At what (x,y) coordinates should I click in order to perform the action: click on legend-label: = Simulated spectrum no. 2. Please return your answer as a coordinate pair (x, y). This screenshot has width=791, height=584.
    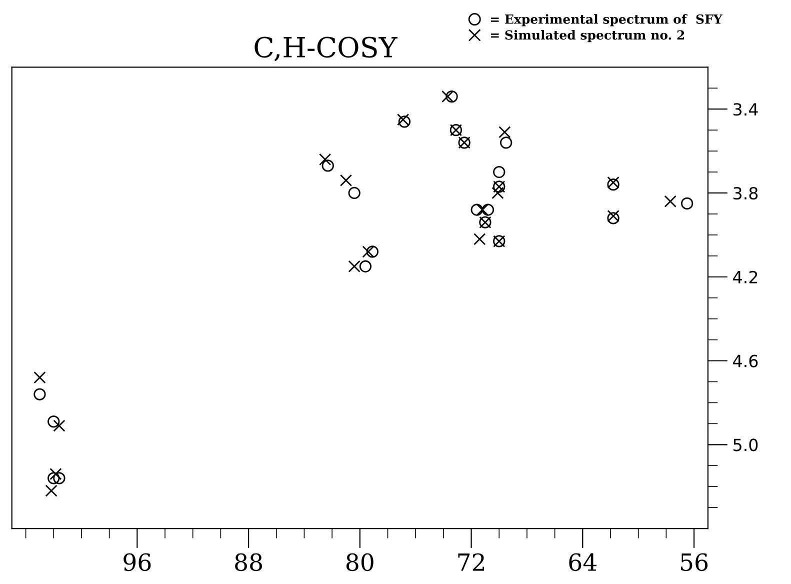
    Looking at the image, I should click on (587, 36).